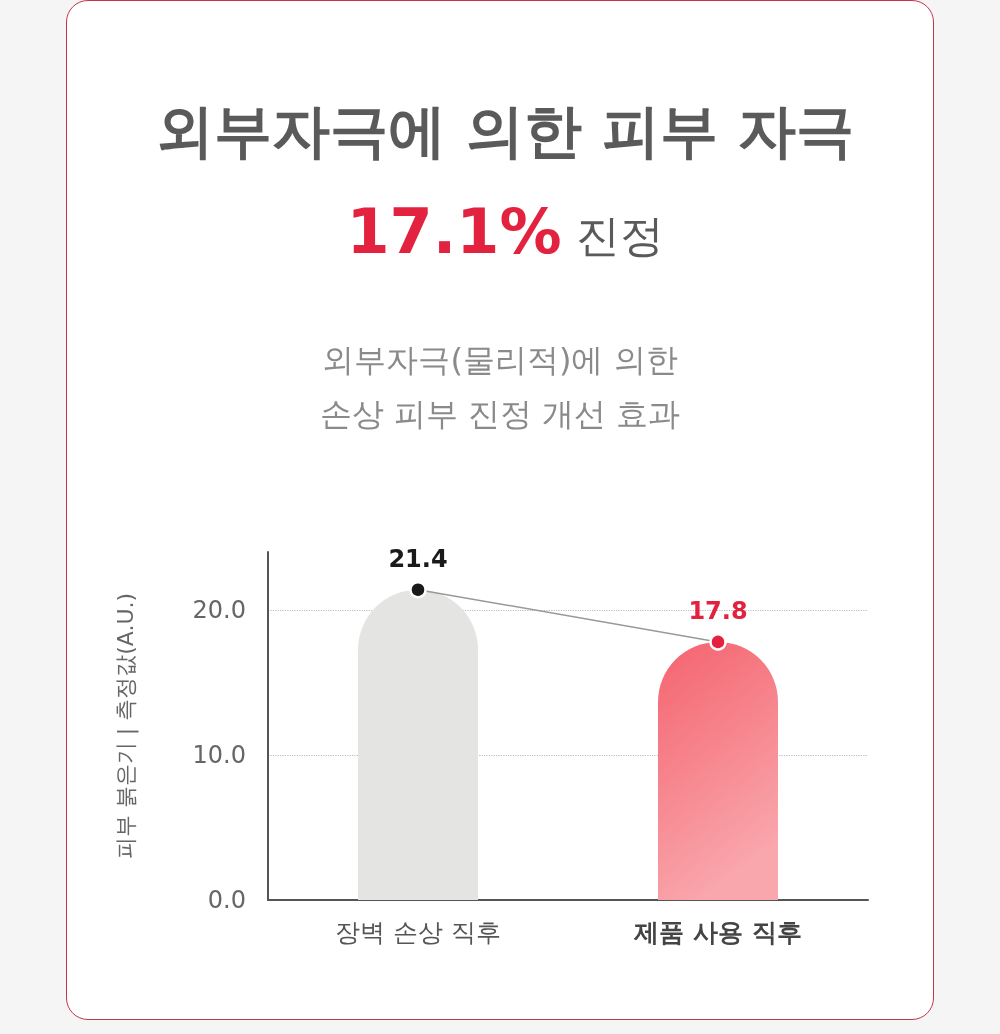  I want to click on chart-title: 외부자극에 의한 피부 자극 17.1% 진정, so click(505, 182).